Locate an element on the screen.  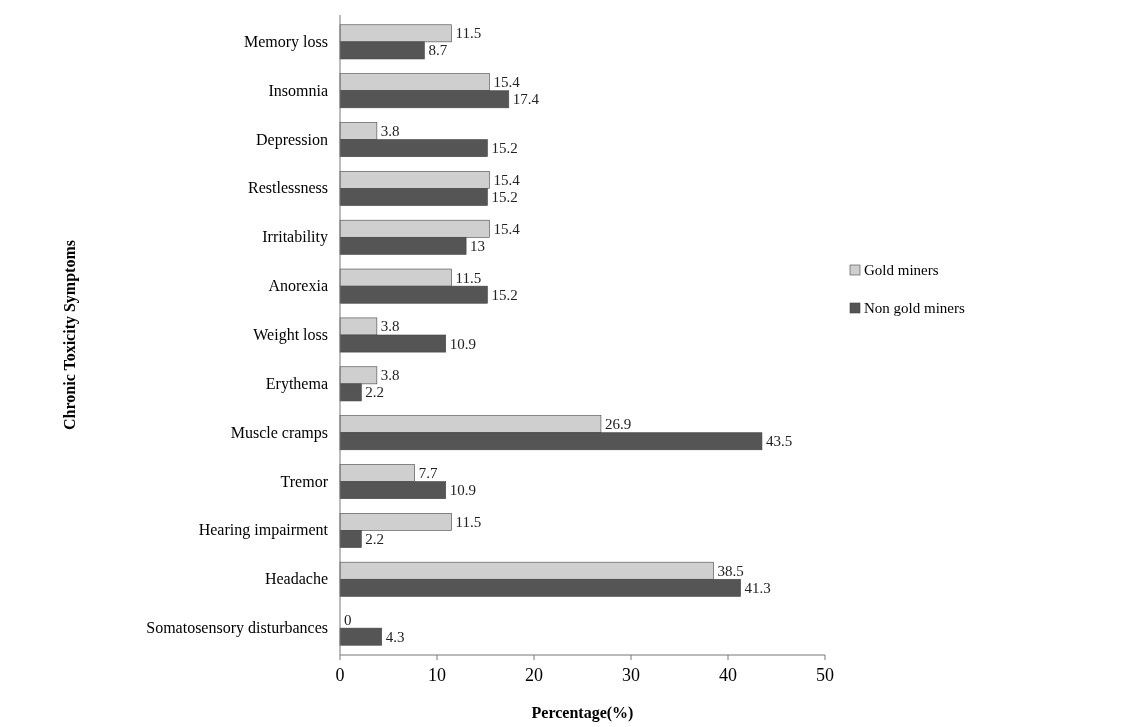
y-tick-label: Headache is located at coordinates (296, 579).